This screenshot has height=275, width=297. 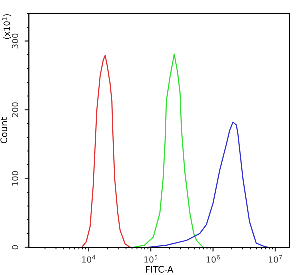 What do you see at coordinates (15, 247) in the screenshot?
I see `y-tick-label: 0` at bounding box center [15, 247].